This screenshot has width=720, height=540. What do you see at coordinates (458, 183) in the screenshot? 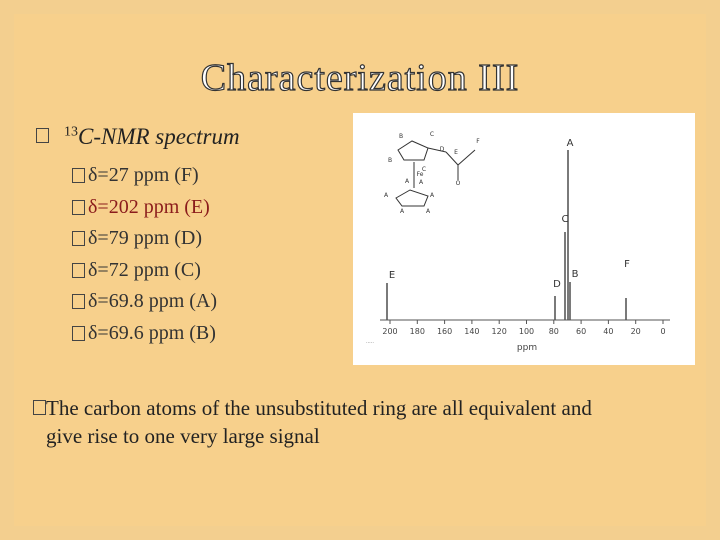
I see `atom-label: O` at bounding box center [458, 183].